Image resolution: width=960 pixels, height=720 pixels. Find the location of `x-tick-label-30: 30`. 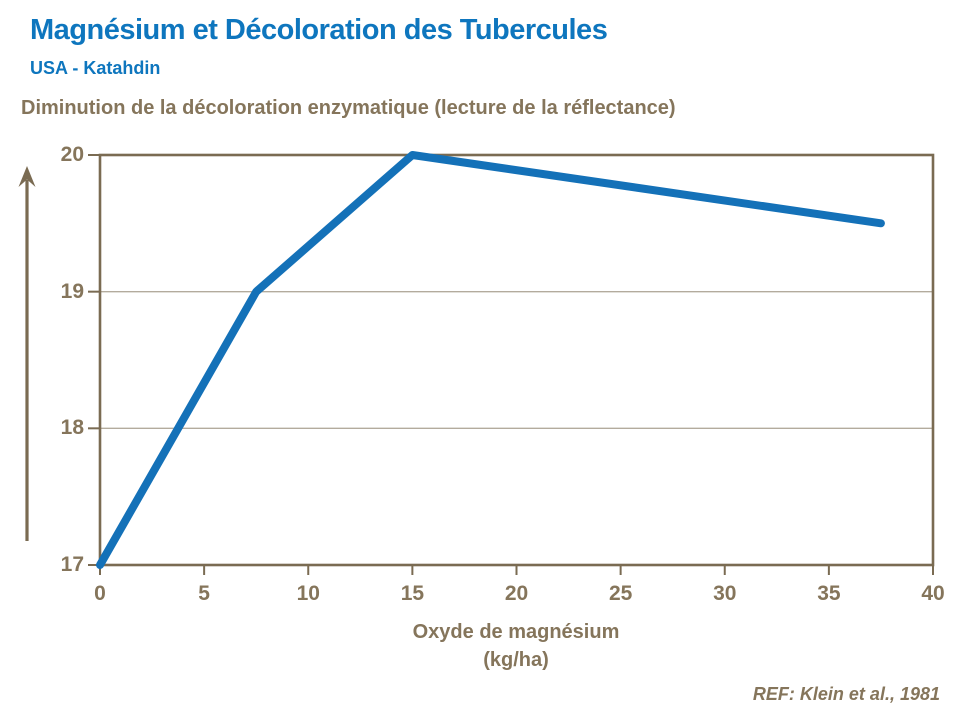

x-tick-label-30: 30 is located at coordinates (725, 593).